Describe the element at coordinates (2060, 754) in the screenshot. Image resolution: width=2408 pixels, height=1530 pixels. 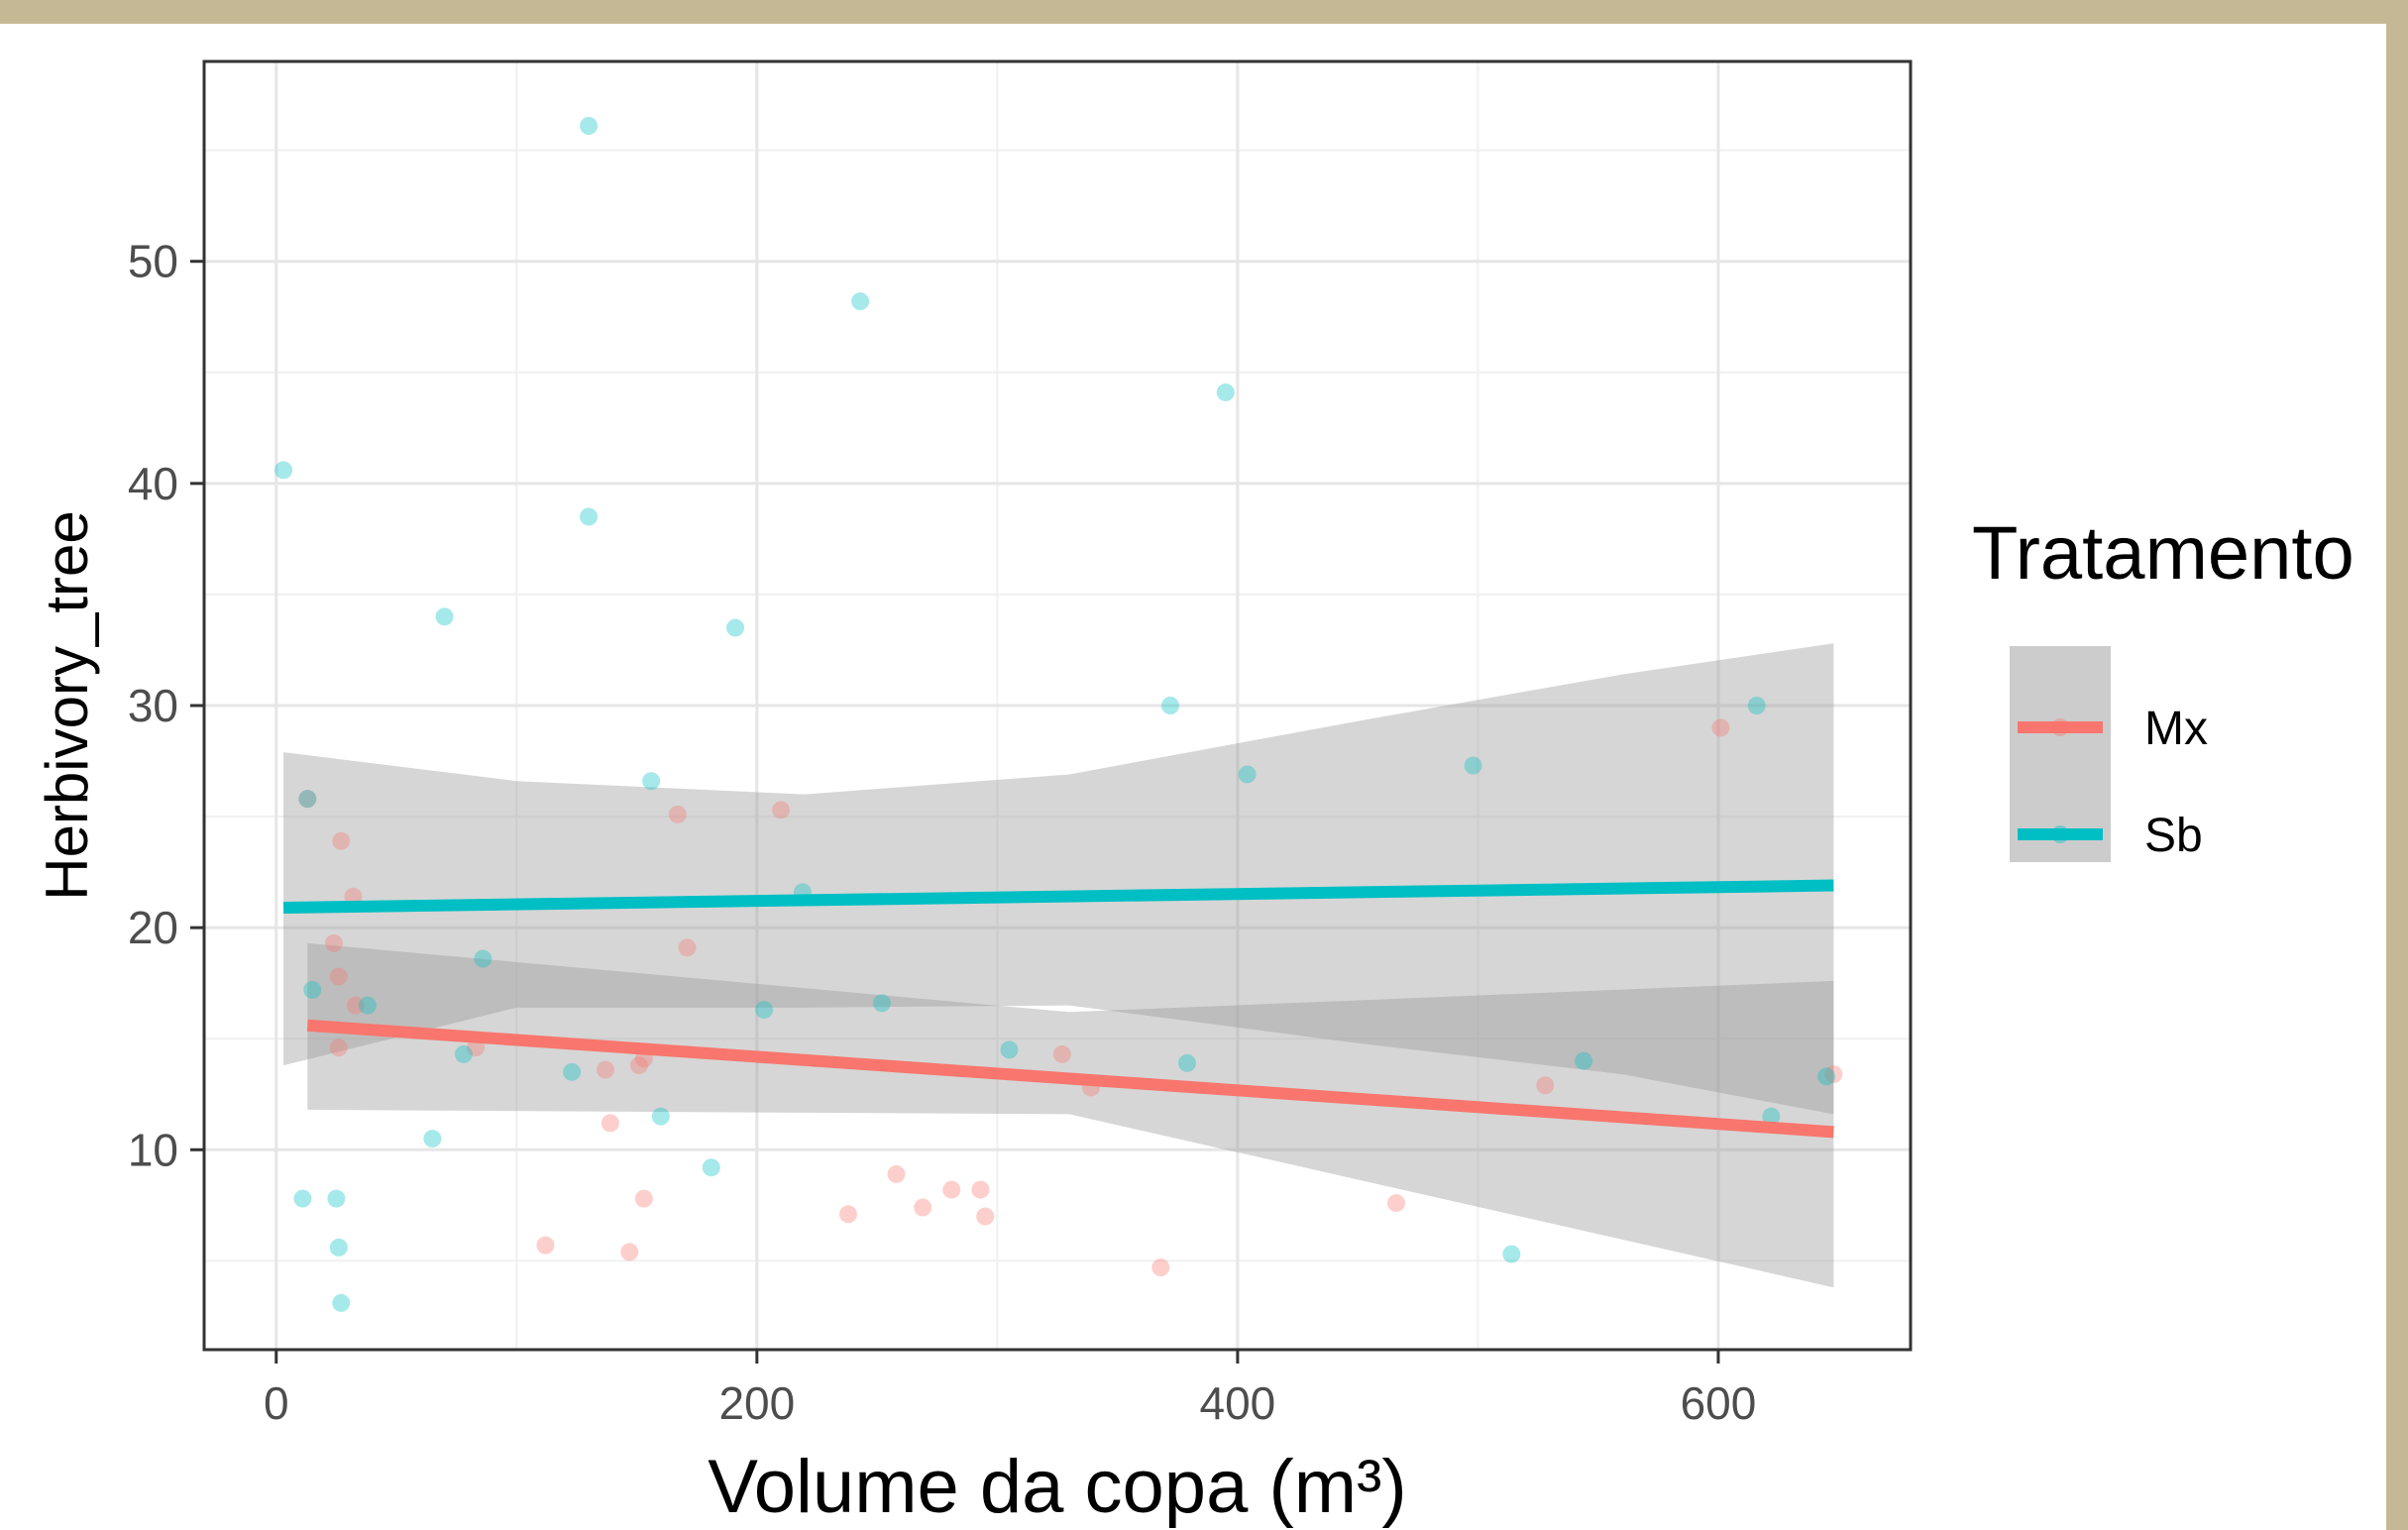
I see `legend-key-background` at that location.